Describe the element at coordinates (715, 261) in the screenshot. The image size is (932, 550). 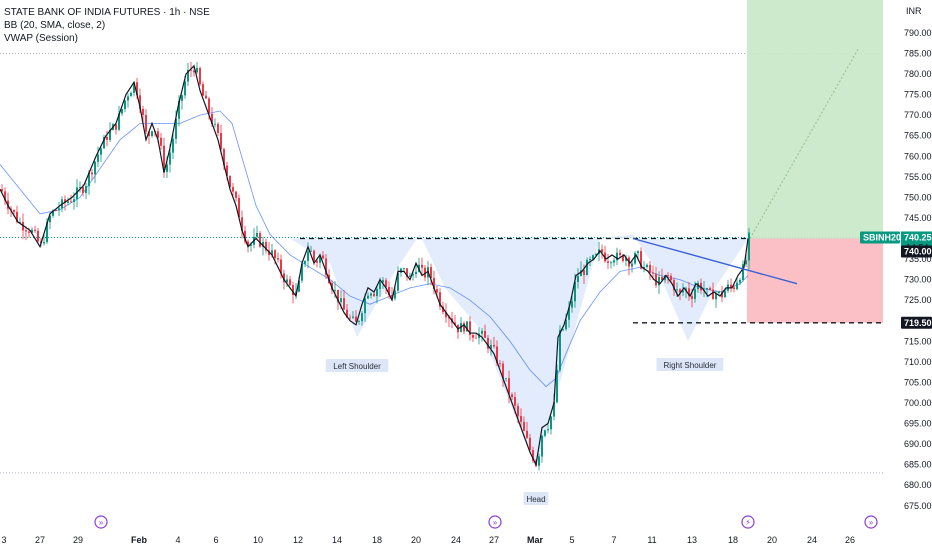
I see `trendline` at that location.